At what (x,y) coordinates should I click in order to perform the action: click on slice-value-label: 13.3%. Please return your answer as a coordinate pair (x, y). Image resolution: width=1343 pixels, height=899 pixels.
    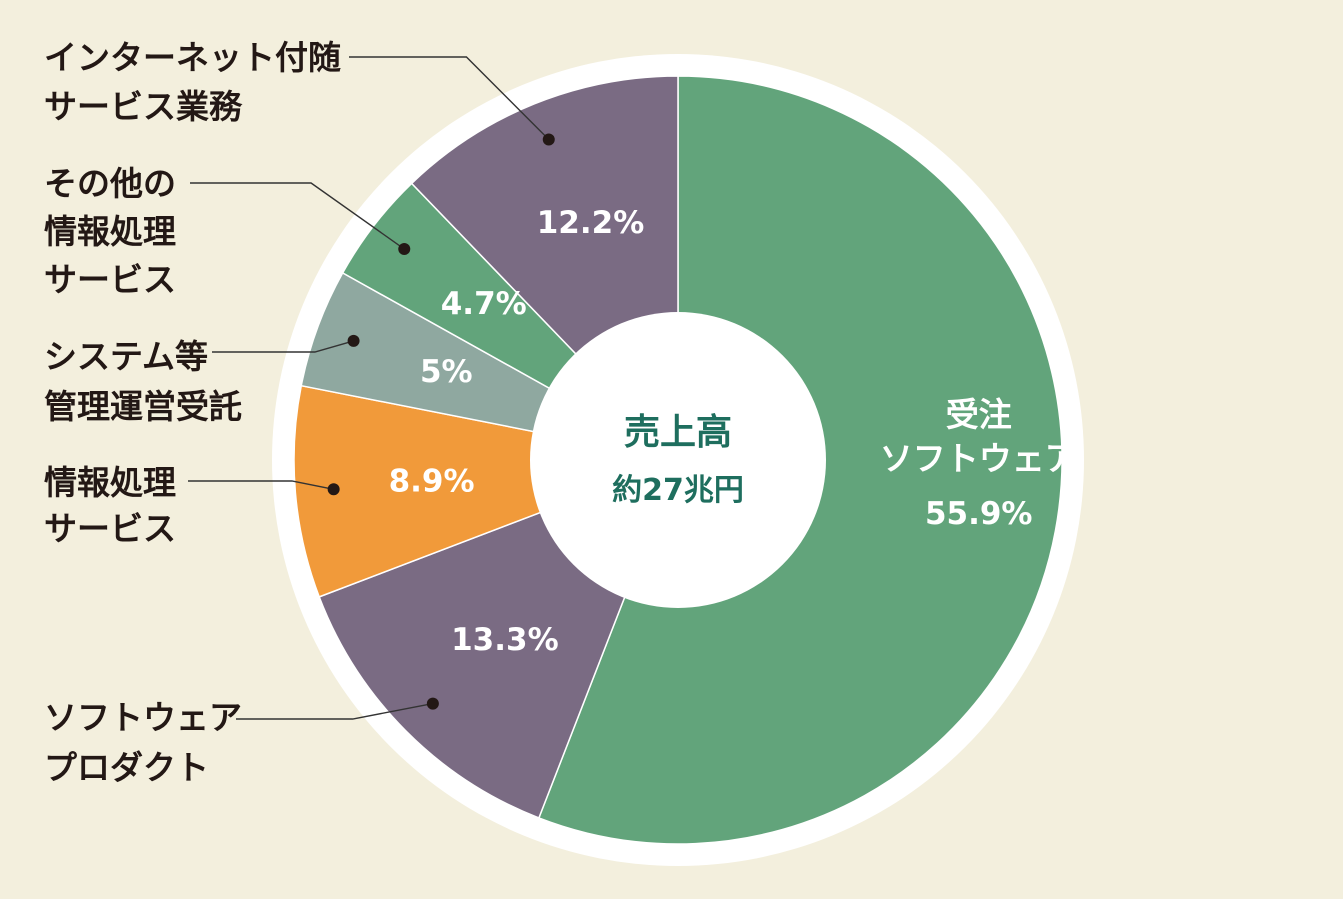
    Looking at the image, I should click on (505, 640).